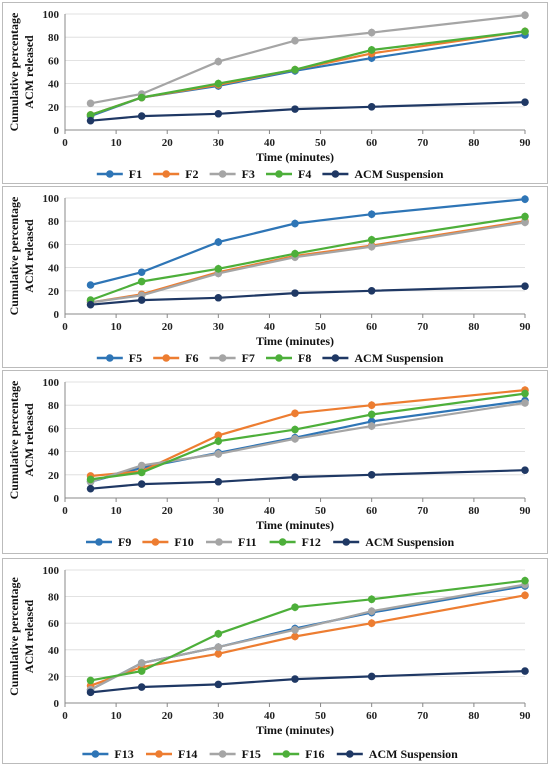 Image resolution: width=550 pixels, height=766 pixels. What do you see at coordinates (248, 174) in the screenshot?
I see `legend-label: F3` at bounding box center [248, 174].